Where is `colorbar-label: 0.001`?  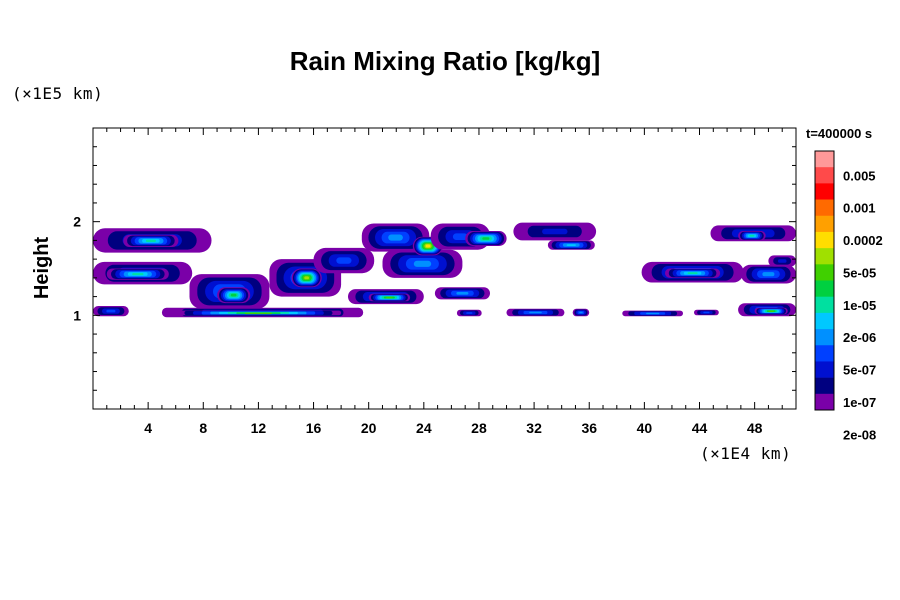
colorbar-label: 0.001 is located at coordinates (859, 208).